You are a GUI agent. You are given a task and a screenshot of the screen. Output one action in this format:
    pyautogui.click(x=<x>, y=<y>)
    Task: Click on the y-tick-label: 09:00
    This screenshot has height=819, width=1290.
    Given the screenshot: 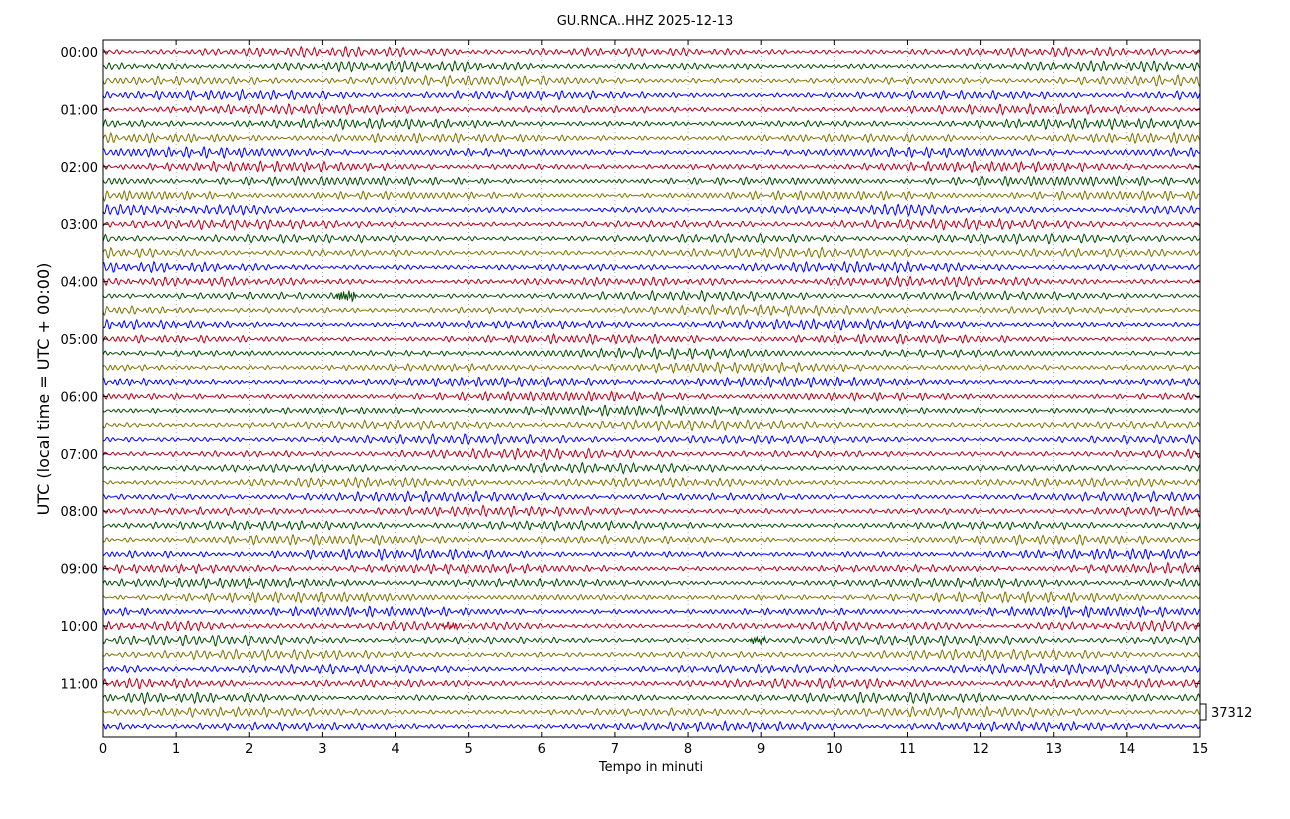 What is the action you would take?
    pyautogui.click(x=79, y=570)
    